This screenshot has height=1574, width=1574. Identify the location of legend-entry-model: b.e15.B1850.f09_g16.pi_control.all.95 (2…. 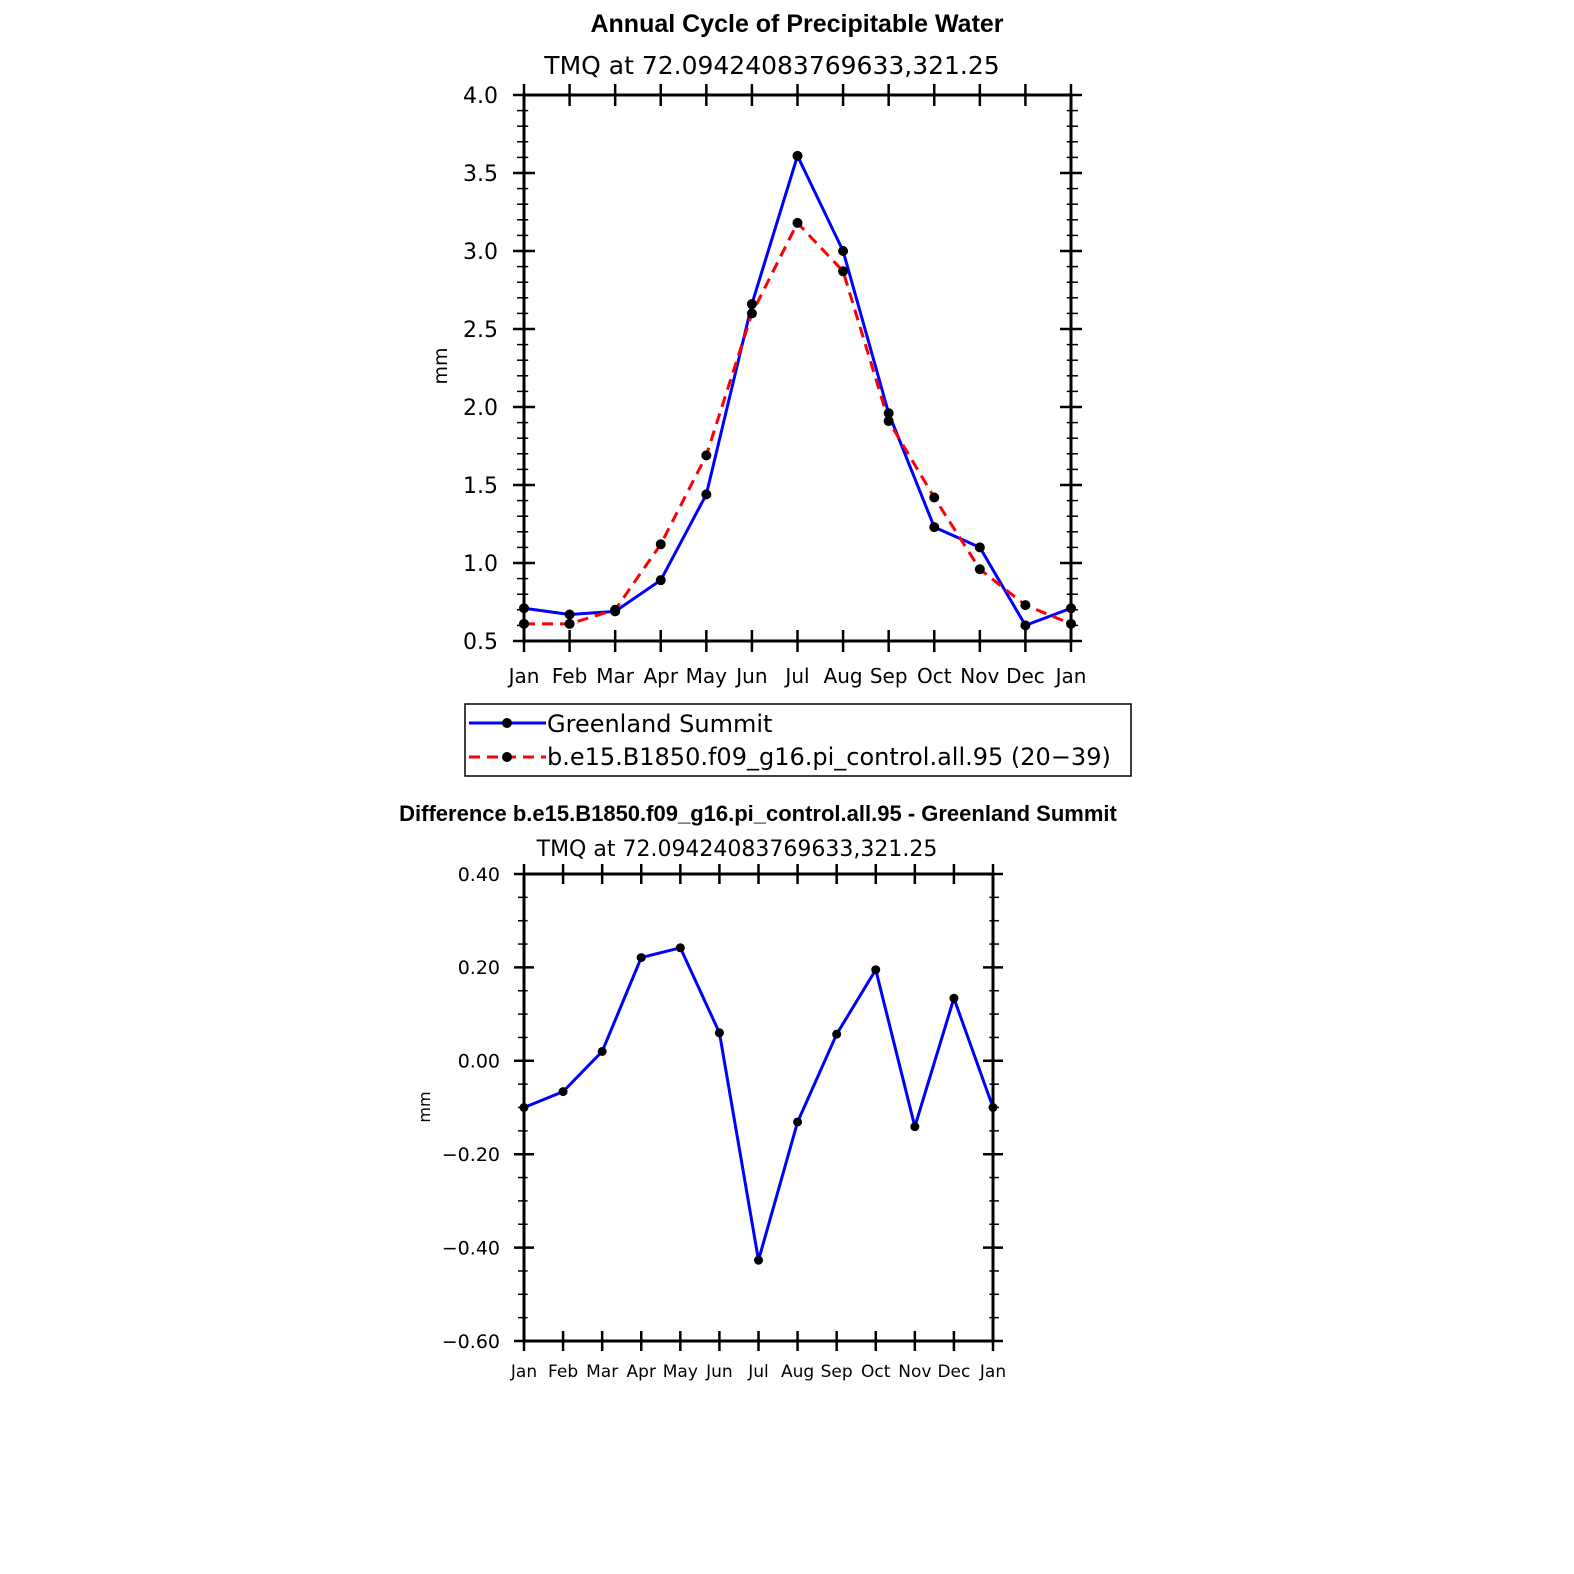
(790, 757).